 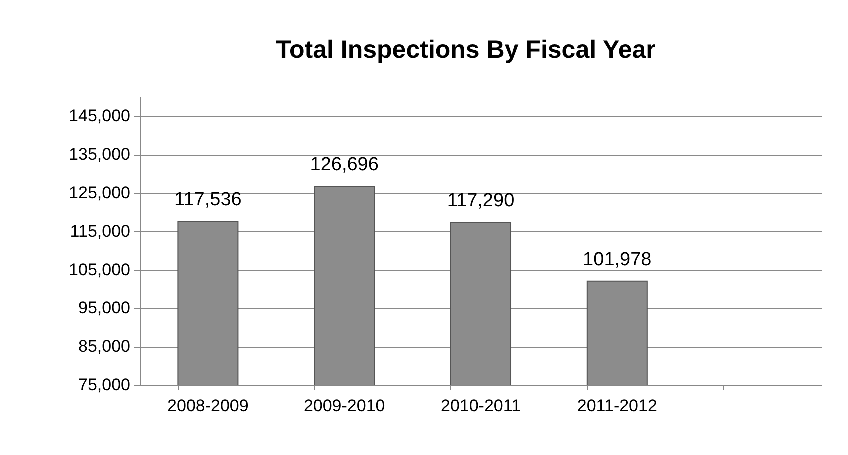 I want to click on x-tick-label: 2011-2012, so click(x=617, y=406).